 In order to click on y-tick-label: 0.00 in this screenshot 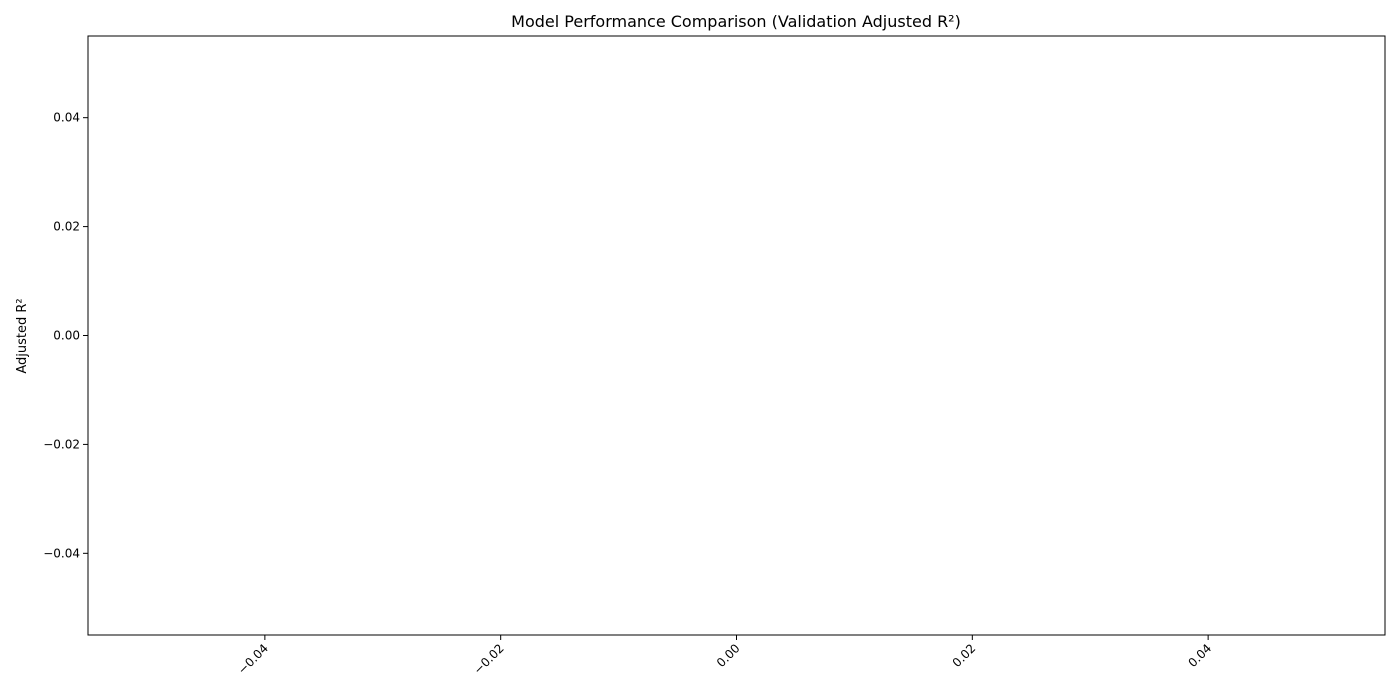, I will do `click(66, 336)`.